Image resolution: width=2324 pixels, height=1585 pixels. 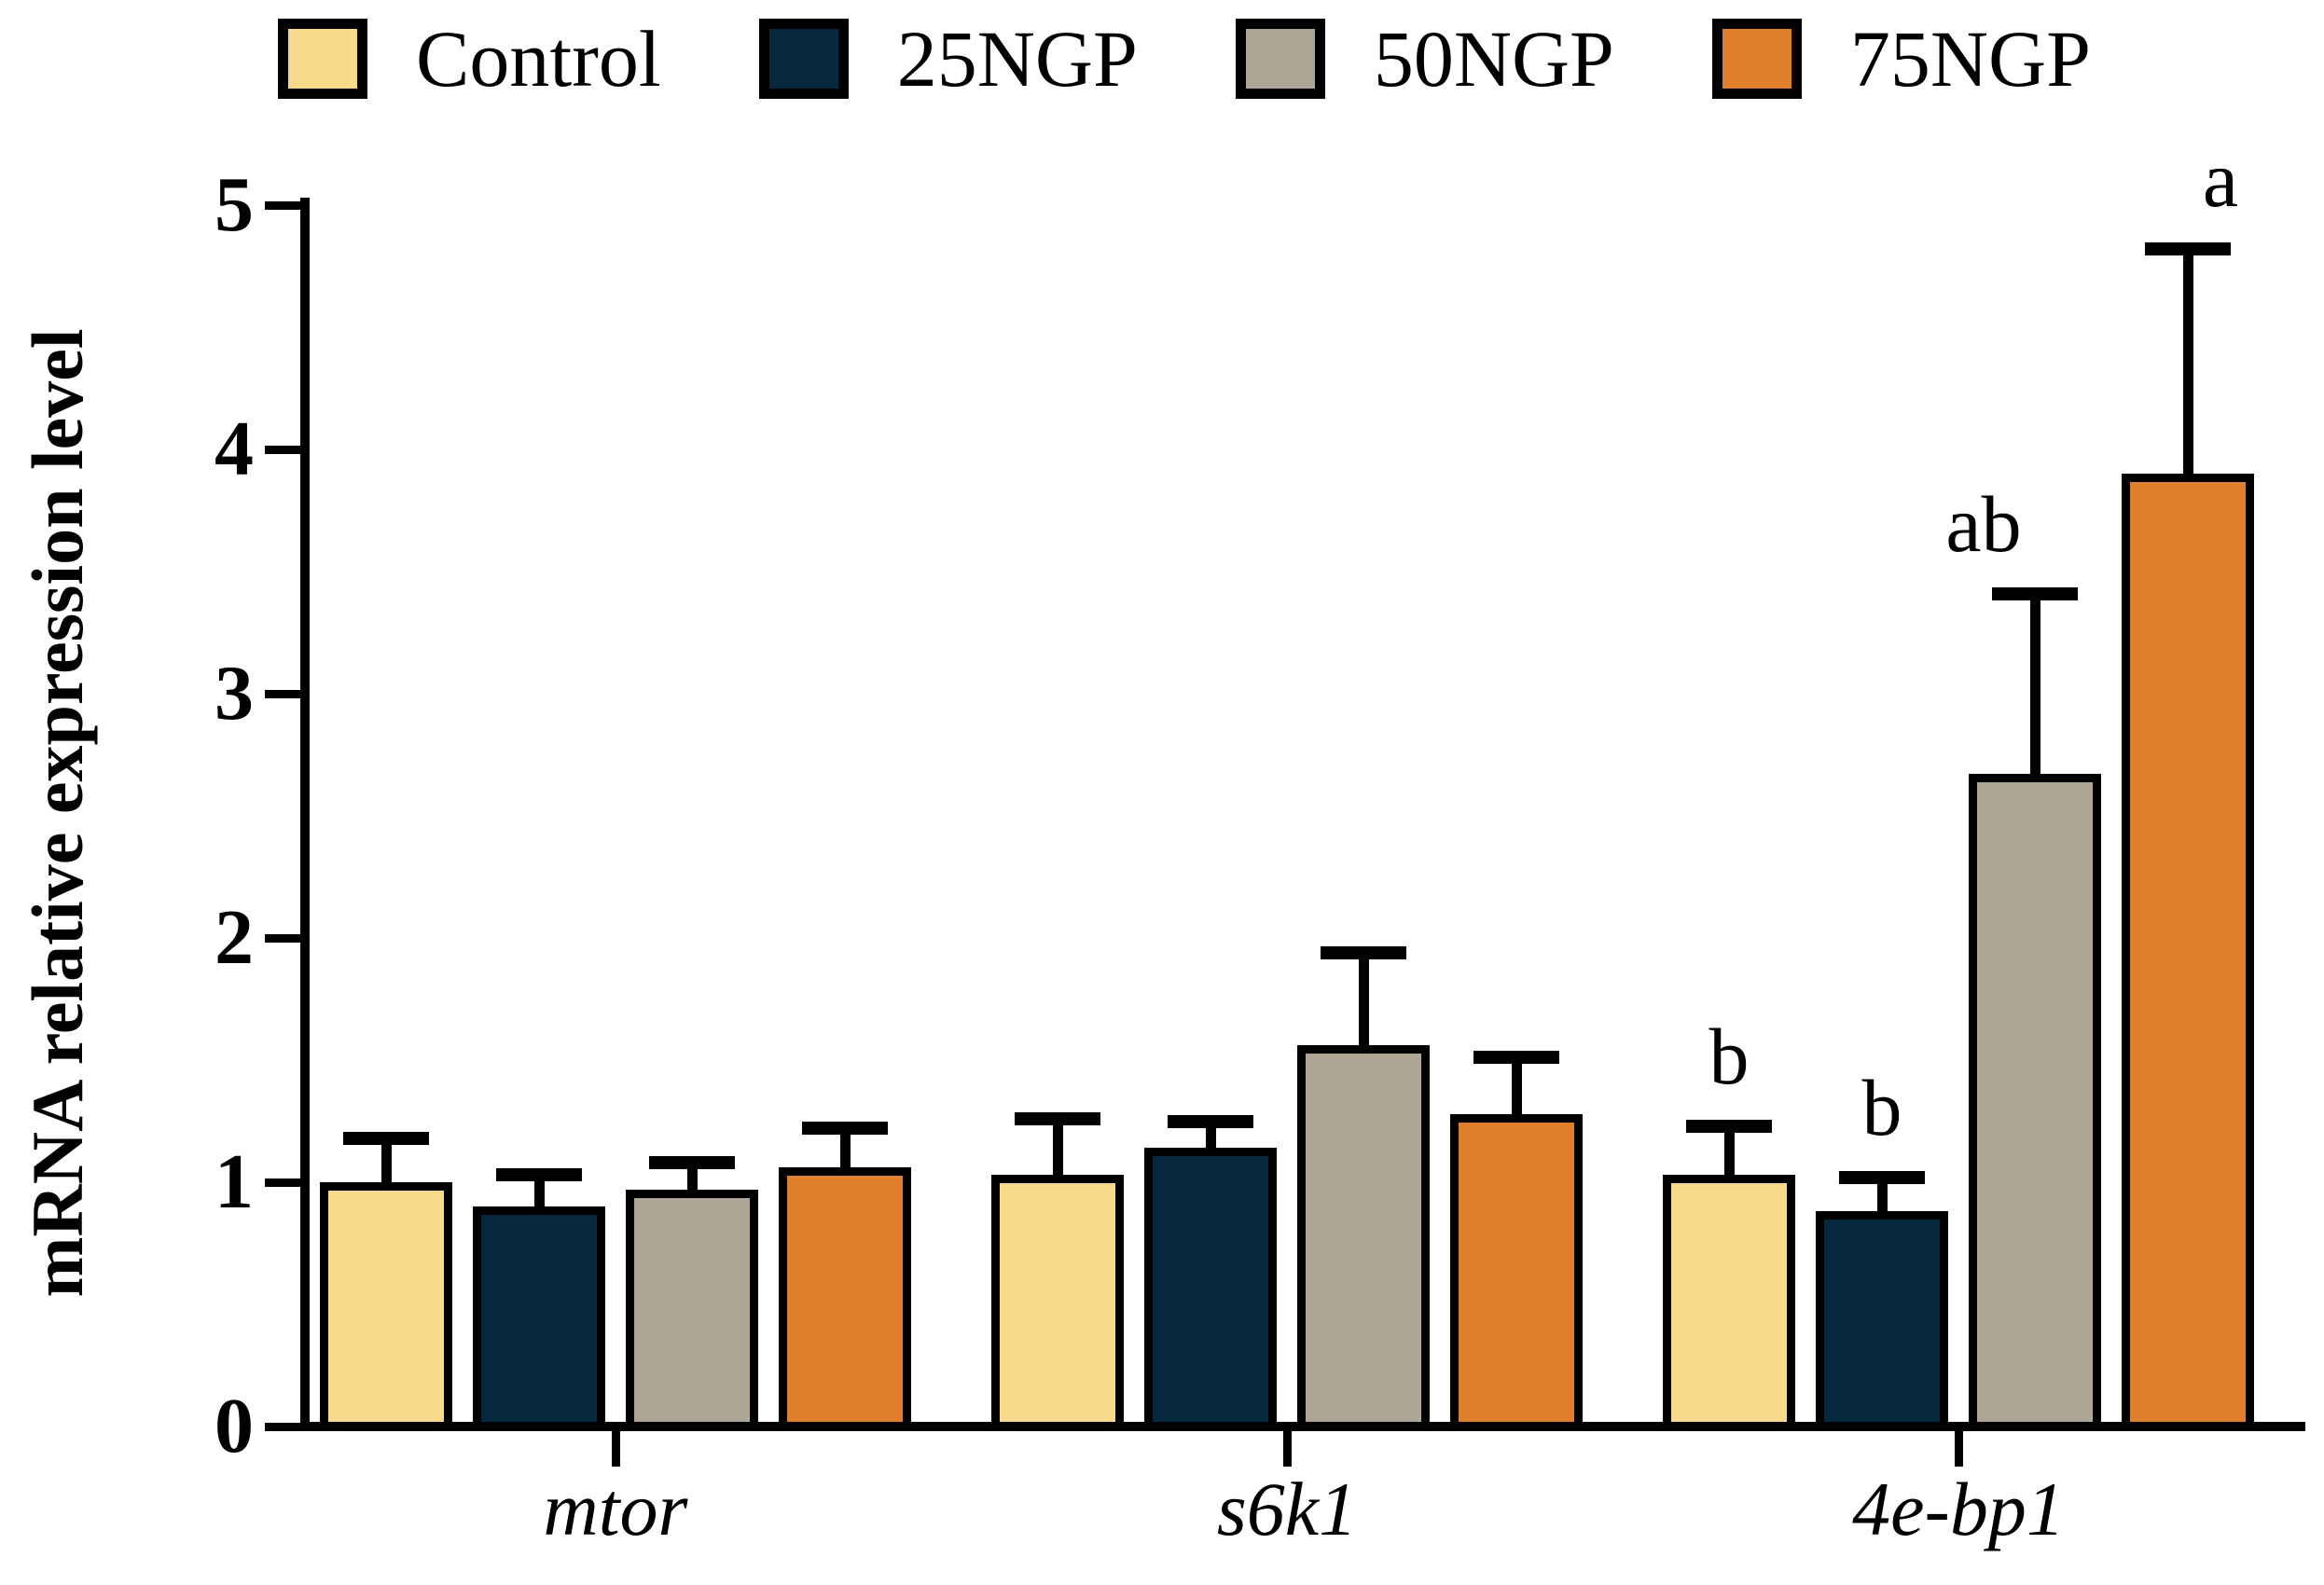 I want to click on y-axis-tick-label: 3, so click(x=234, y=693).